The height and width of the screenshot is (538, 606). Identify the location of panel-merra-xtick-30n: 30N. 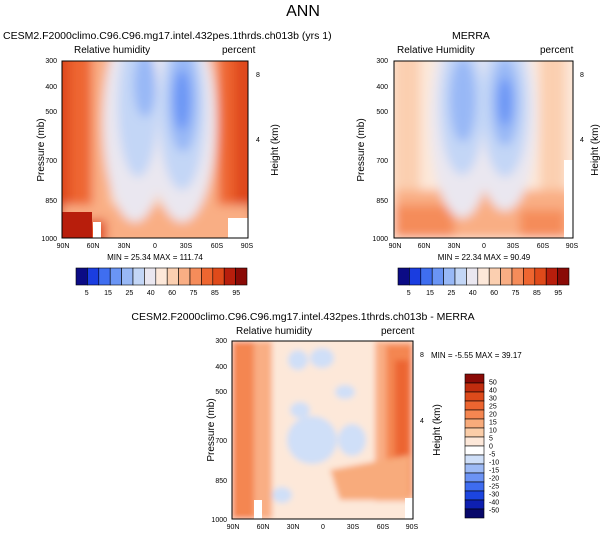
(454, 246).